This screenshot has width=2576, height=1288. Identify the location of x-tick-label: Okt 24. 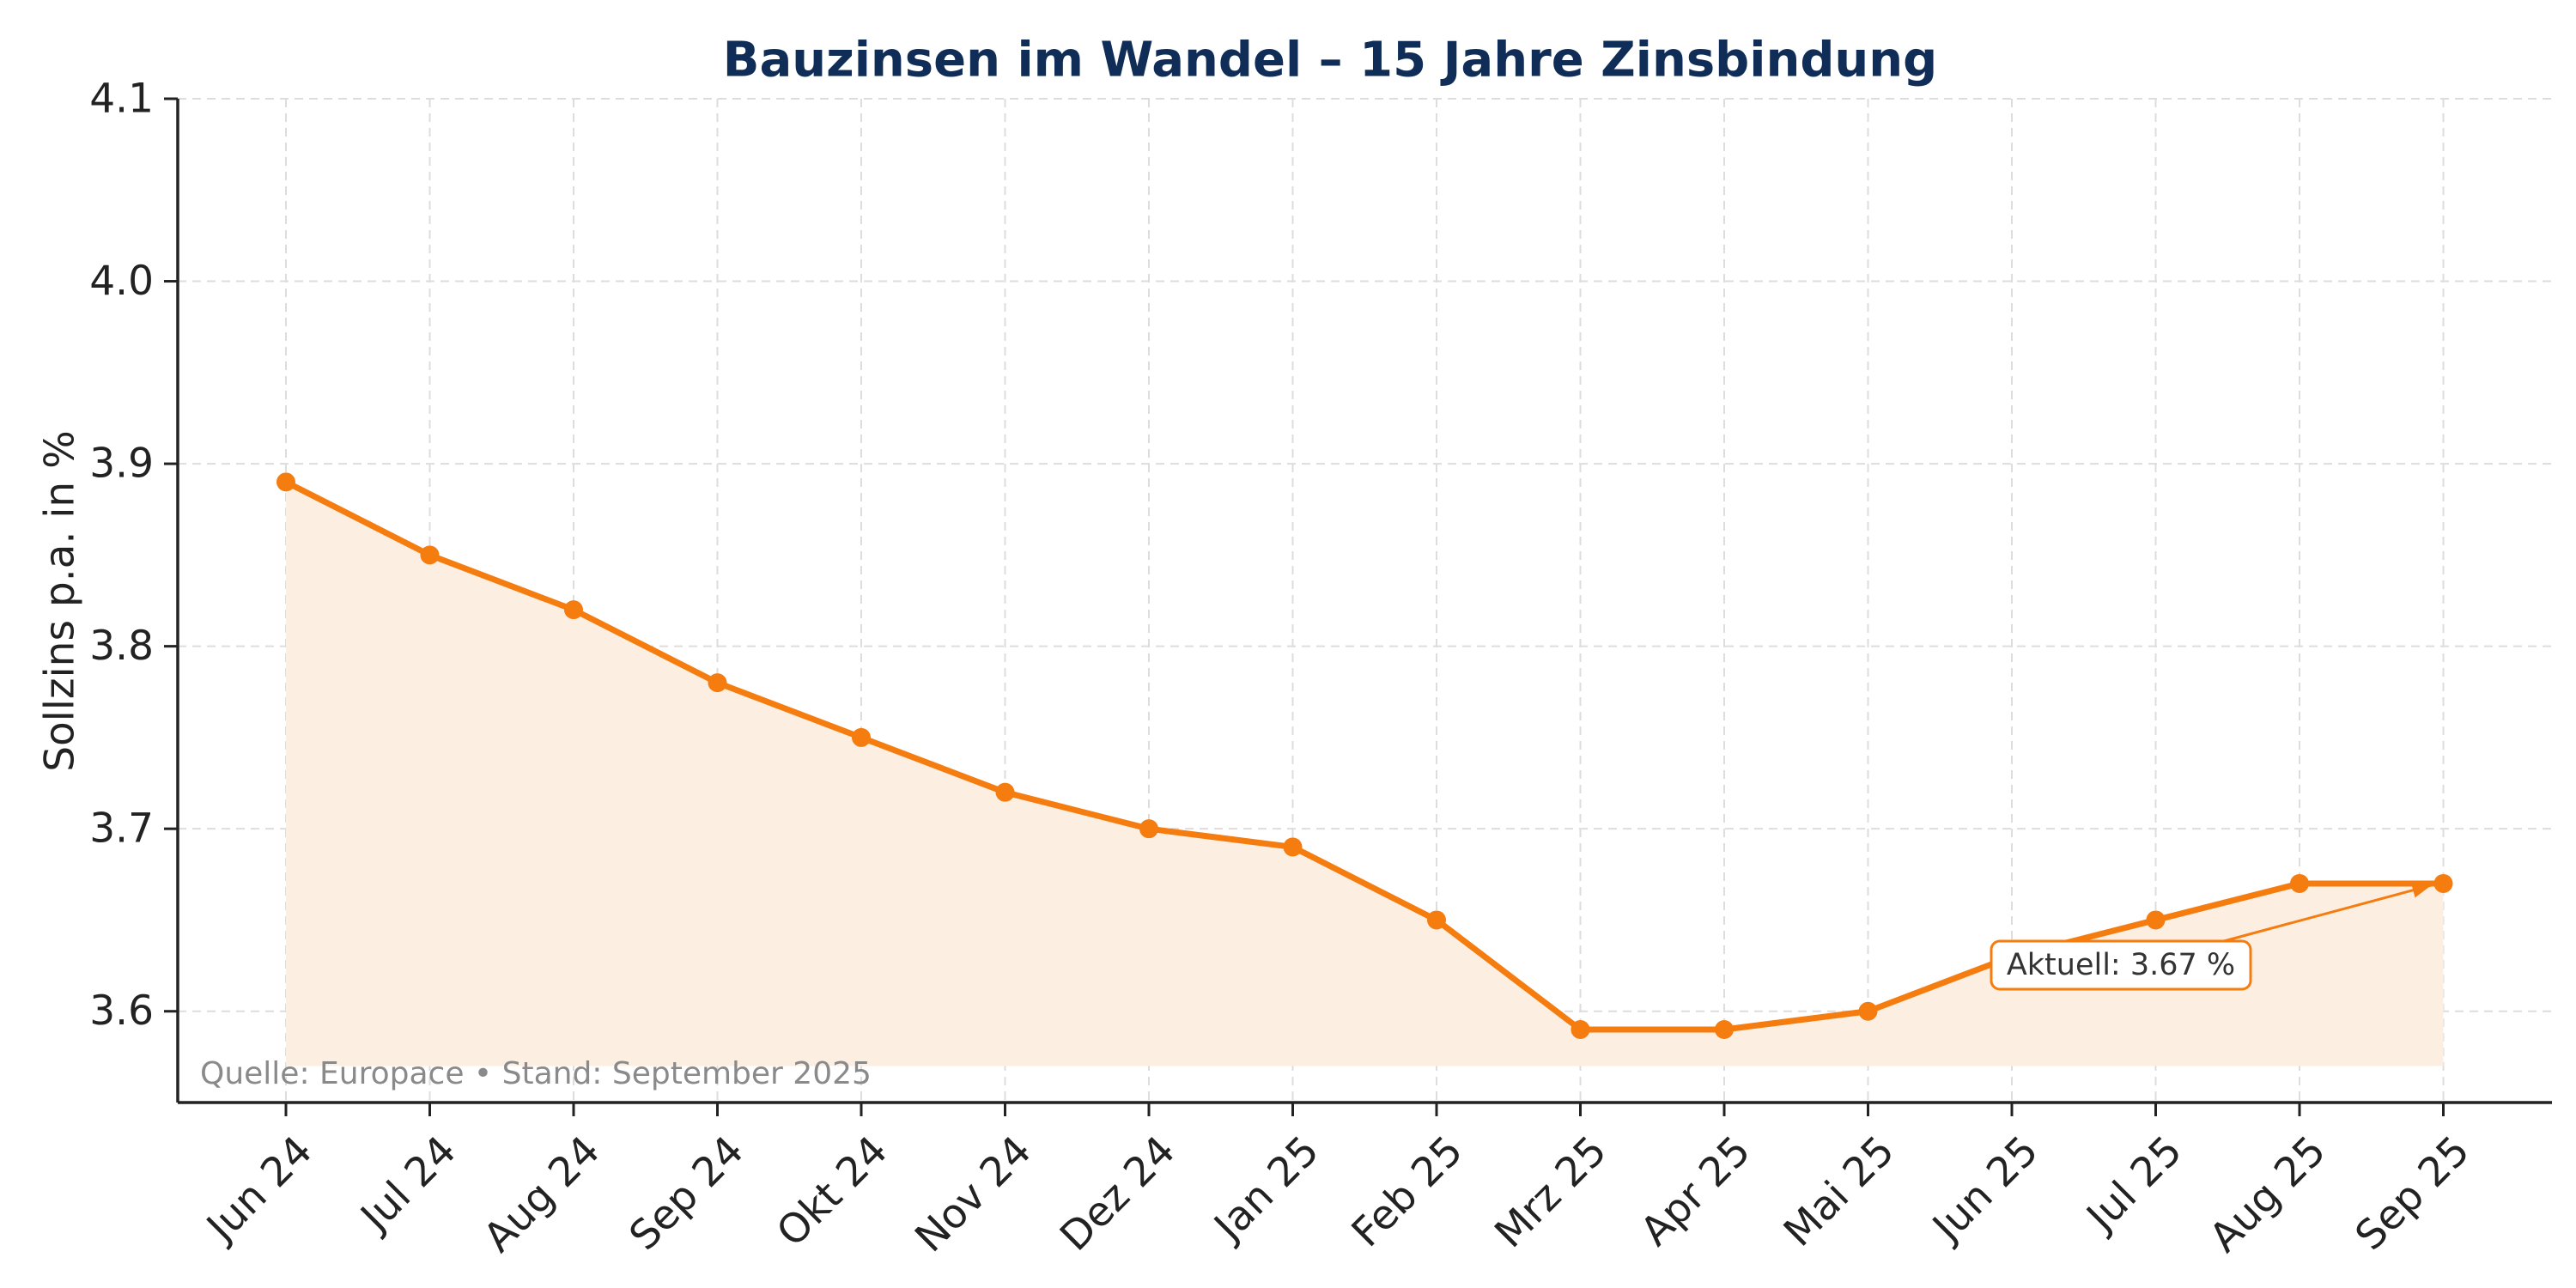
(832, 1191).